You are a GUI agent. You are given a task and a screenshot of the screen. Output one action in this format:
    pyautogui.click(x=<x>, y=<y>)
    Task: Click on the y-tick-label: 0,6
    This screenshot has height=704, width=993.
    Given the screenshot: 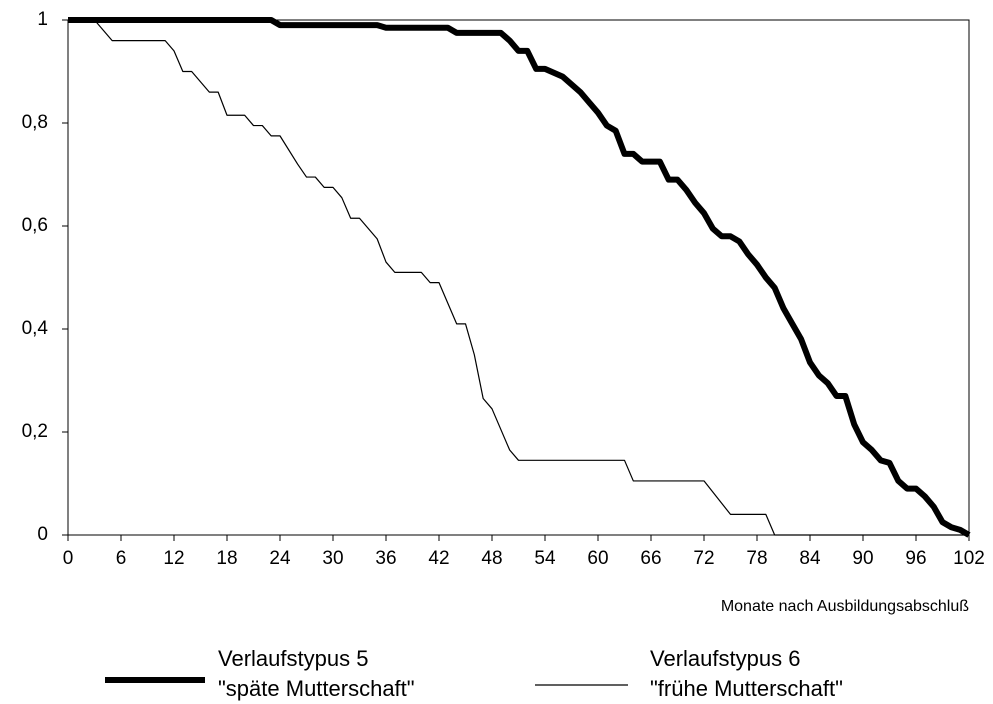 What is the action you would take?
    pyautogui.click(x=35, y=225)
    